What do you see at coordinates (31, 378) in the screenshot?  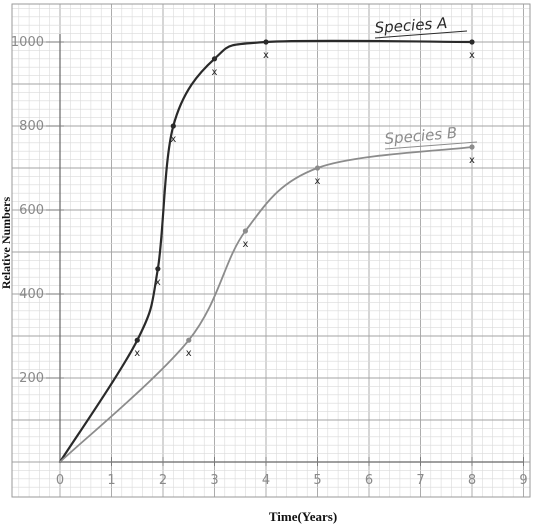 I see `y-tick-label: 200` at bounding box center [31, 378].